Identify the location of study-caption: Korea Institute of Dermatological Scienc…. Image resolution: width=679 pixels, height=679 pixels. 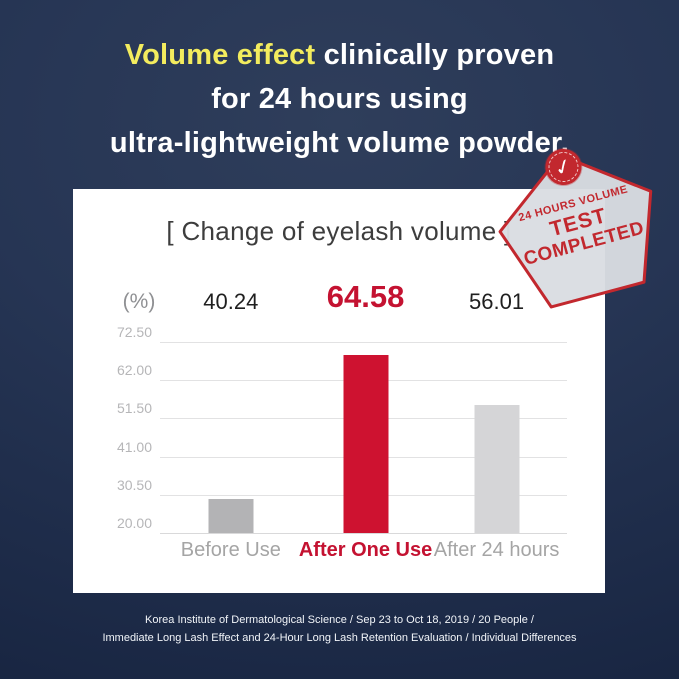
(339, 629).